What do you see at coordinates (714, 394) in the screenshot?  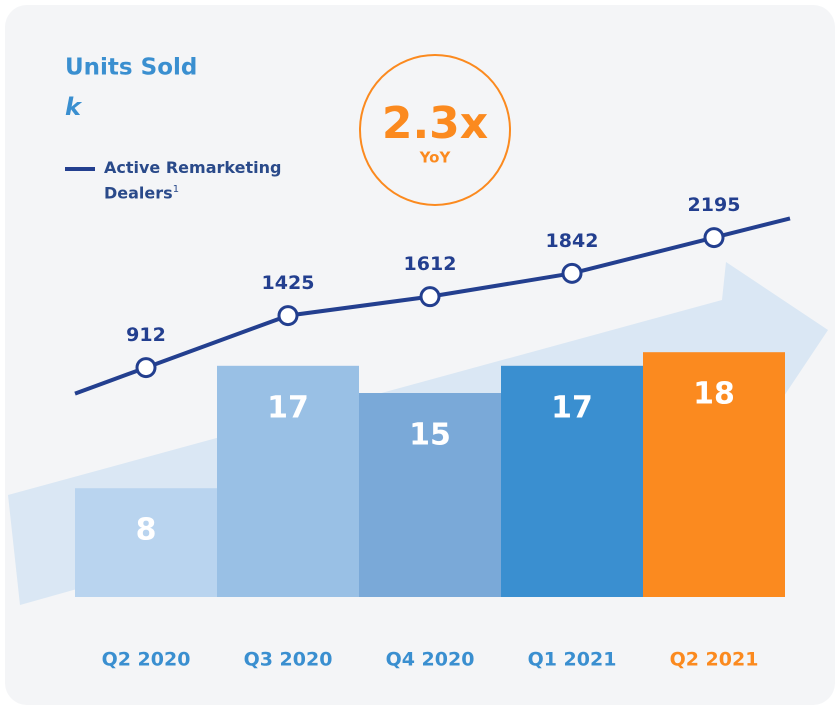 I see `bar-value-label: 18` at bounding box center [714, 394].